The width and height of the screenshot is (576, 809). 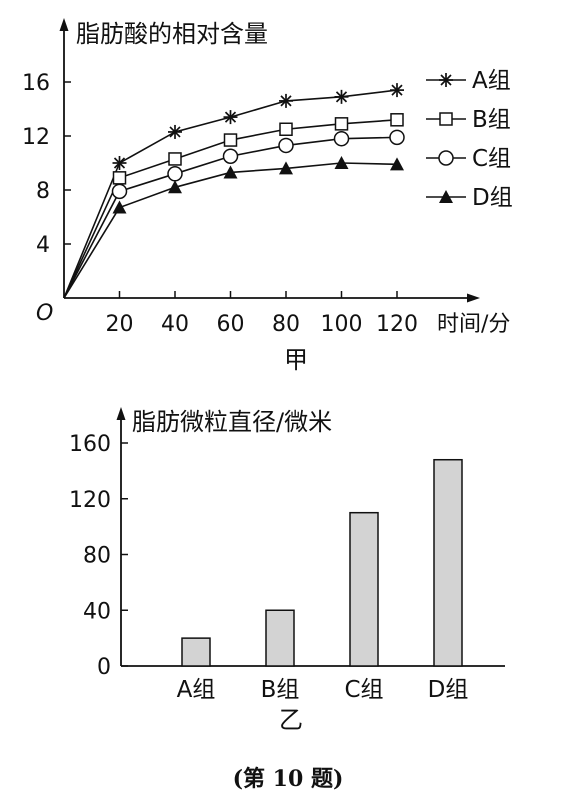 What do you see at coordinates (397, 324) in the screenshot?
I see `x-tick-label: 120` at bounding box center [397, 324].